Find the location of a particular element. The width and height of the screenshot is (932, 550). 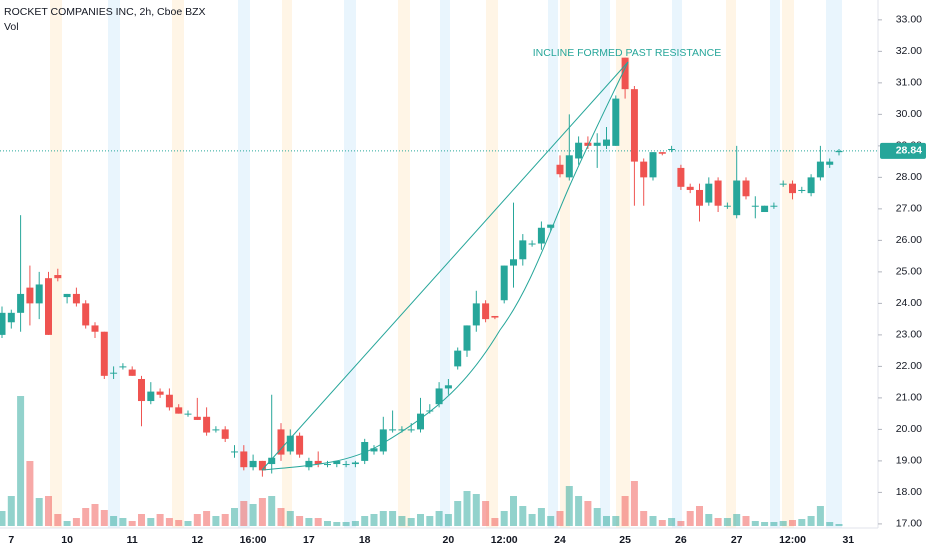

y-tick-label: 22.00 is located at coordinates (909, 366).